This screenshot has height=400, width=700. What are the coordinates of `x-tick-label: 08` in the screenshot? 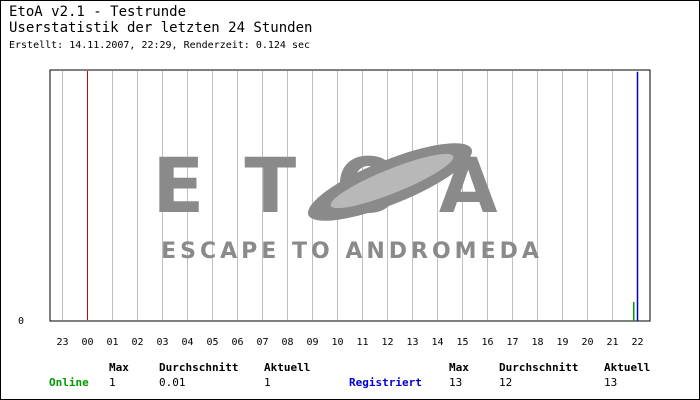 It's located at (287, 342).